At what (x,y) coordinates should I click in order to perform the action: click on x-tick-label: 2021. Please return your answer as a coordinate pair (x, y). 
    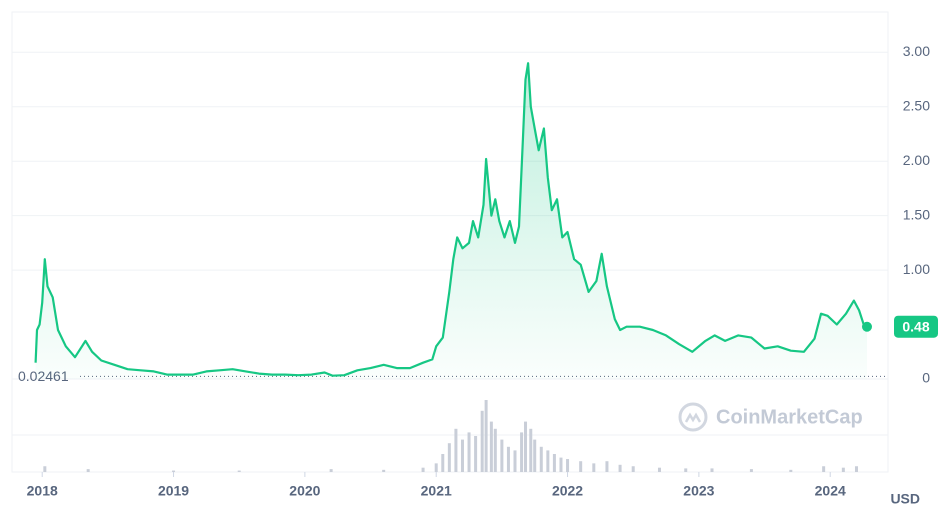
    Looking at the image, I should click on (436, 491).